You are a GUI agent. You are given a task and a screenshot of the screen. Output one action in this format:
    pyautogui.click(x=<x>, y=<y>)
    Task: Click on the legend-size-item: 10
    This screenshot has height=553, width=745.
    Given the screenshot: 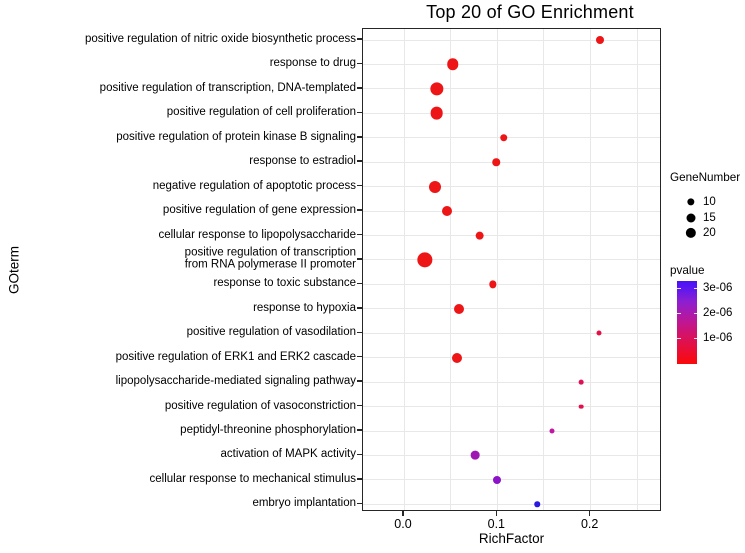 What is the action you would take?
    pyautogui.click(x=707, y=202)
    